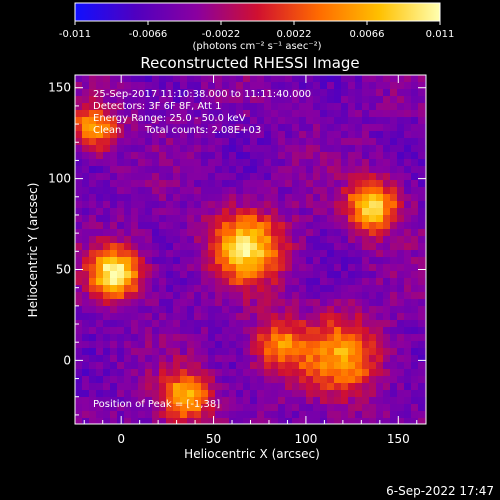 The image size is (500, 500). Describe the element at coordinates (59, 179) in the screenshot. I see `y-tick-label: 100` at that location.